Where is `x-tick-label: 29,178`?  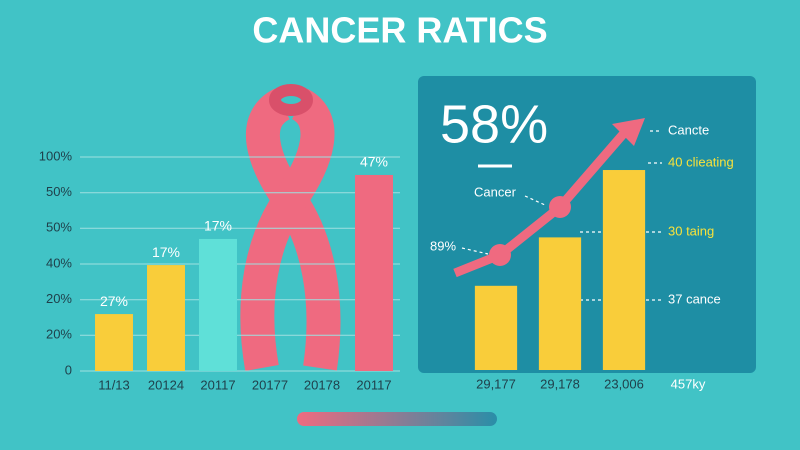 x-tick-label: 29,178 is located at coordinates (560, 383).